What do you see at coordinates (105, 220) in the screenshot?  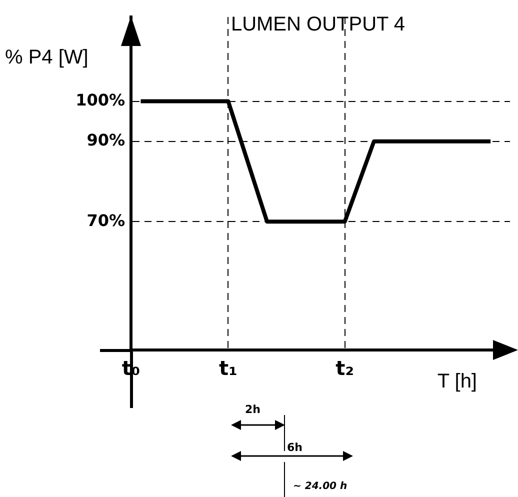 I see `y-tick-label: 70%` at bounding box center [105, 220].